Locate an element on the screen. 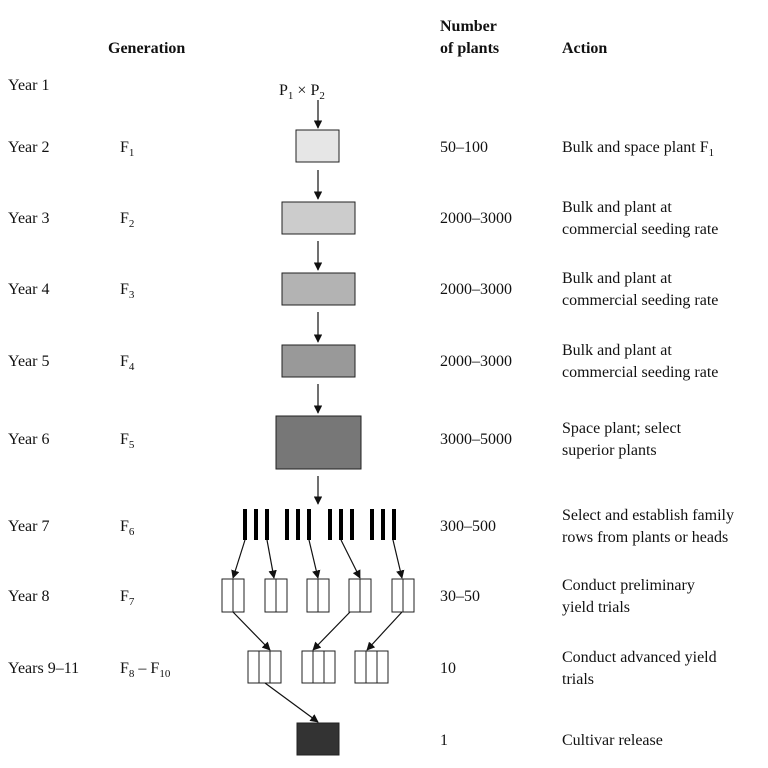 This screenshot has width=768, height=768. generation-label: F6 is located at coordinates (127, 528).